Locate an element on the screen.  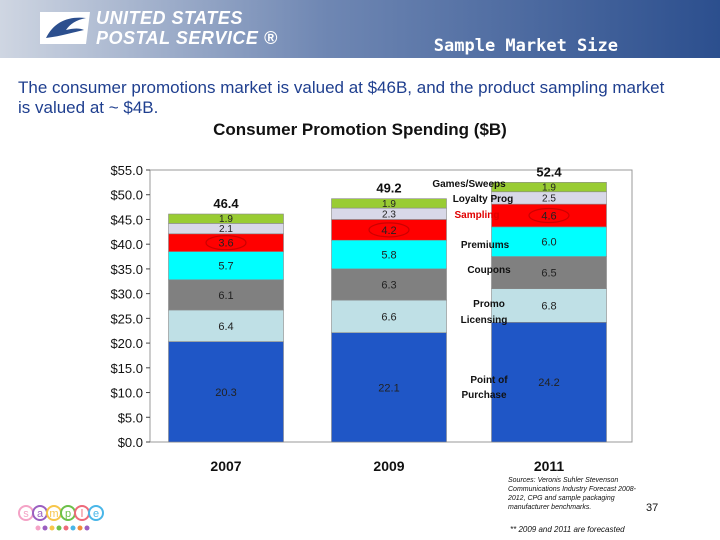
data-label: 6.0 is located at coordinates (548, 243).